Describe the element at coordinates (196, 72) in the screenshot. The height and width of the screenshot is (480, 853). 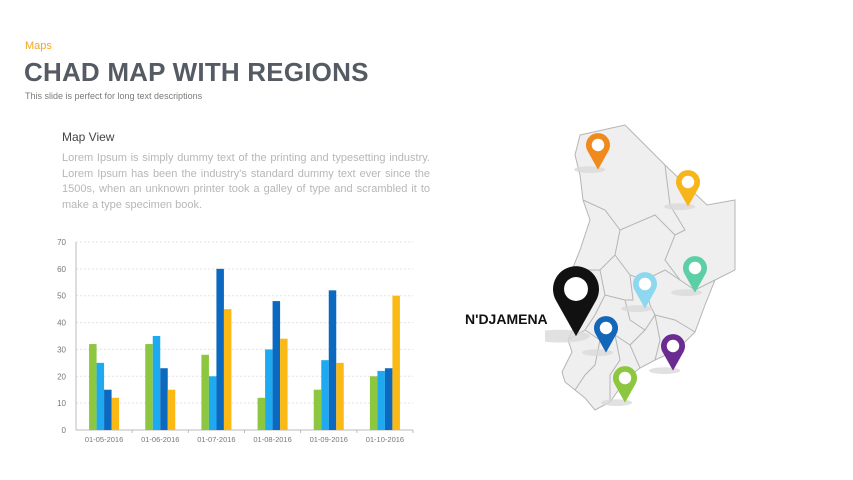
I see `slide-title: CHAD MAP WITH REGIONS` at that location.